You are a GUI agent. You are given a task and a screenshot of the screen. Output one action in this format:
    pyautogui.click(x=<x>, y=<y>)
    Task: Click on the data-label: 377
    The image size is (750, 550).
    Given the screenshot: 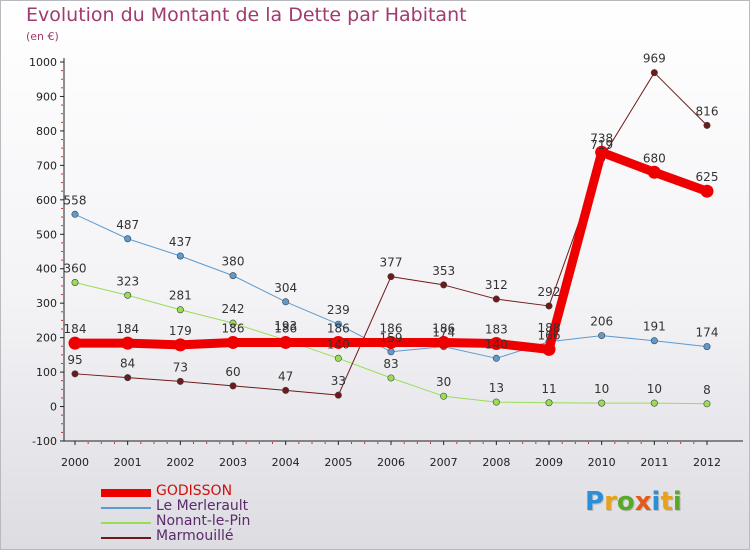 What is the action you would take?
    pyautogui.click(x=391, y=263)
    